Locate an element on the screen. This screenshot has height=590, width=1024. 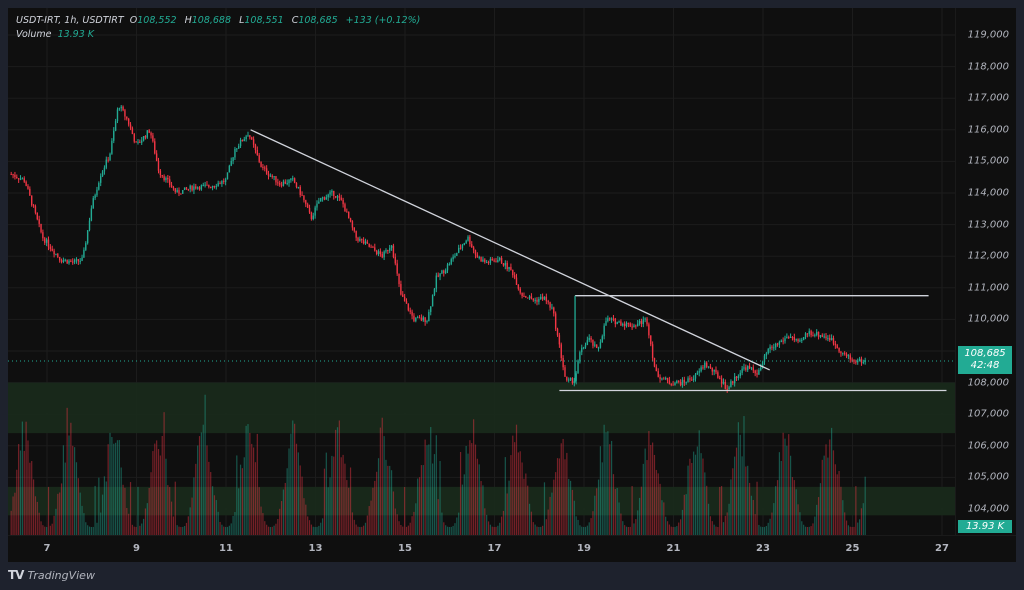
last-price: 108,685 is located at coordinates (985, 353).